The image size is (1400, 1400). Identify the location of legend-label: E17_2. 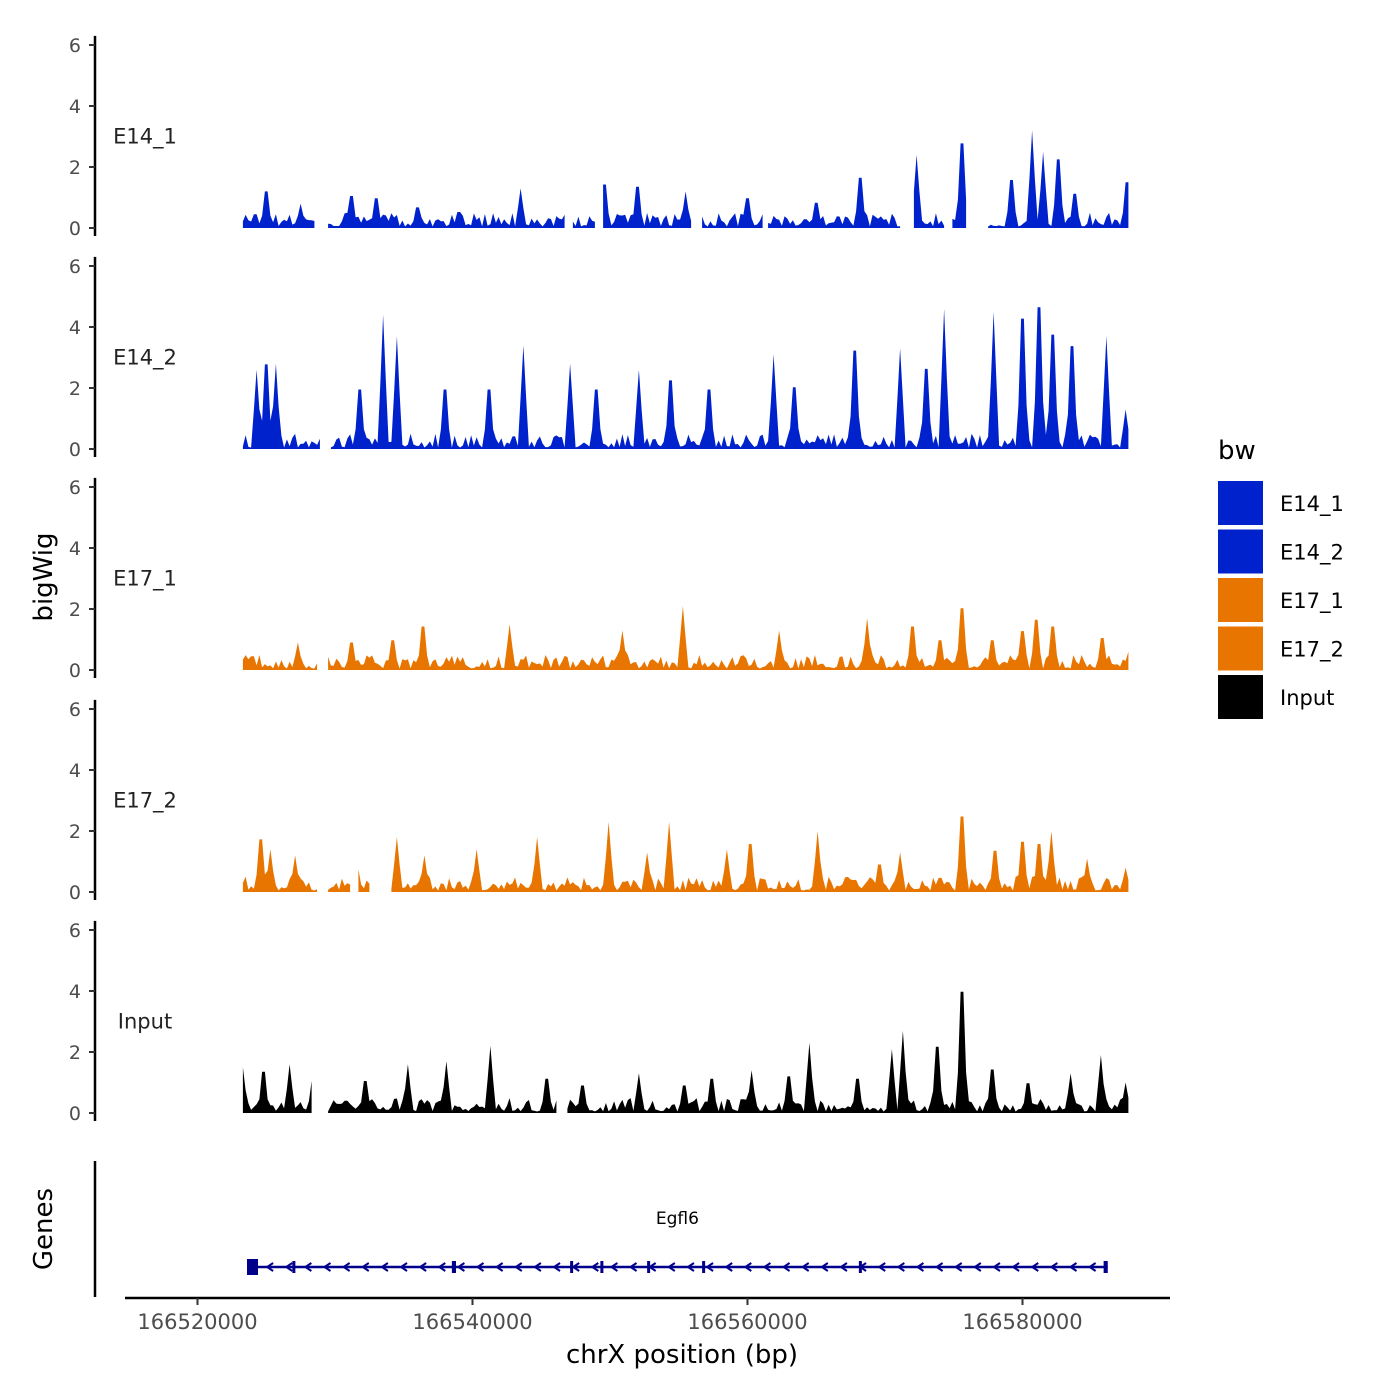
(1312, 650).